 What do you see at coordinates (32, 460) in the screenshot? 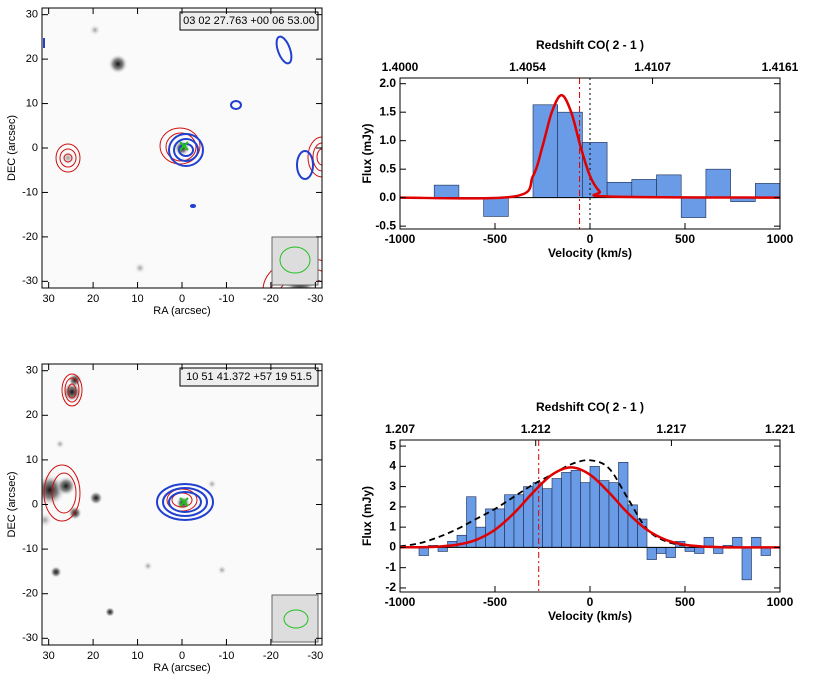
I see `y-tick-label: 10` at bounding box center [32, 460].